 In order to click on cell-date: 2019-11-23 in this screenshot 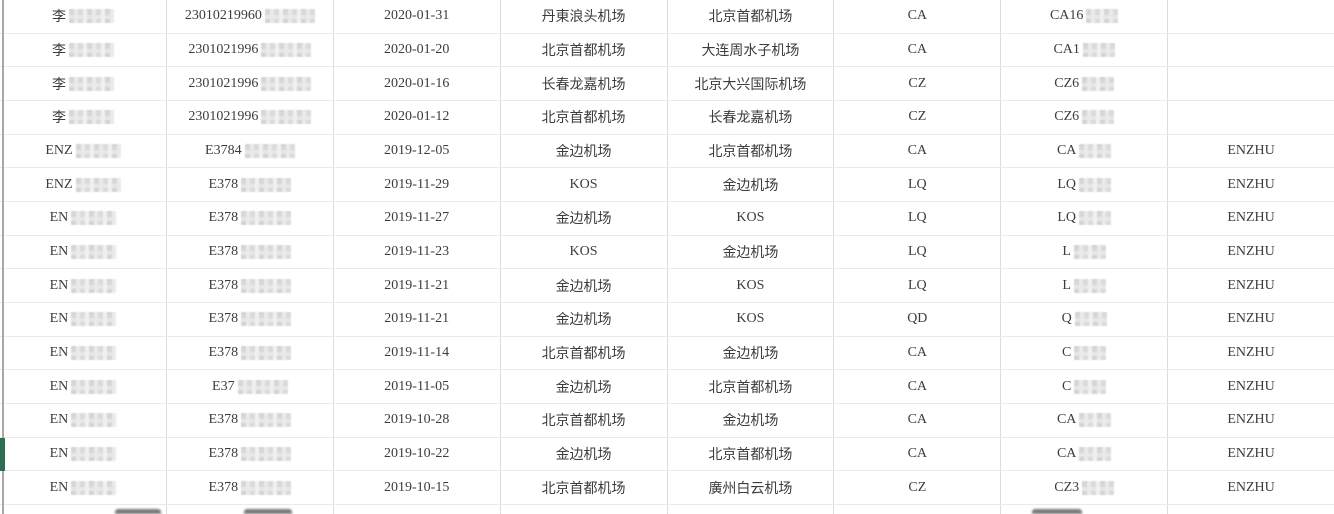, I will do `click(417, 252)`.